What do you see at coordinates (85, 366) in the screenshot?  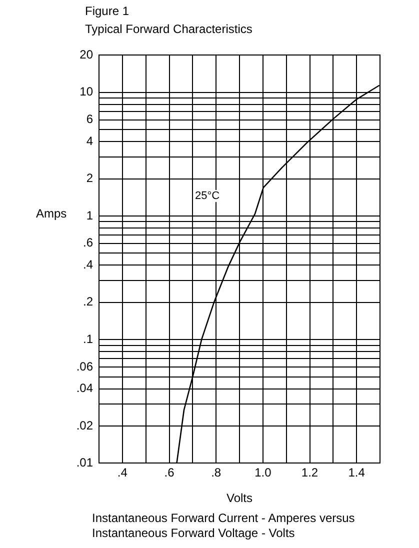 I see `y-tick-label: .06` at bounding box center [85, 366].